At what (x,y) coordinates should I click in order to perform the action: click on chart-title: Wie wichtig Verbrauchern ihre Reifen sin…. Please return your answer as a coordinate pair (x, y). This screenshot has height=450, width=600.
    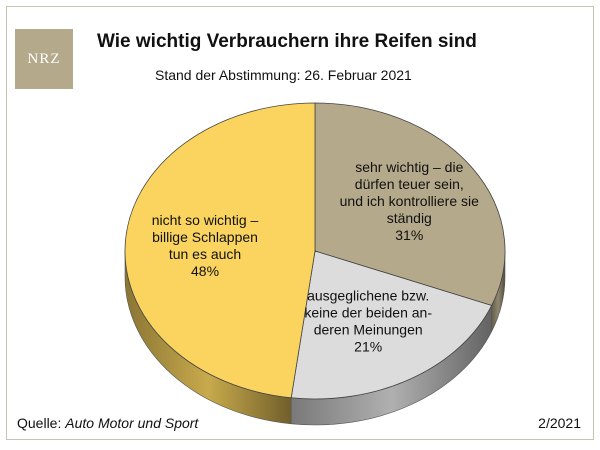
    Looking at the image, I should click on (287, 41).